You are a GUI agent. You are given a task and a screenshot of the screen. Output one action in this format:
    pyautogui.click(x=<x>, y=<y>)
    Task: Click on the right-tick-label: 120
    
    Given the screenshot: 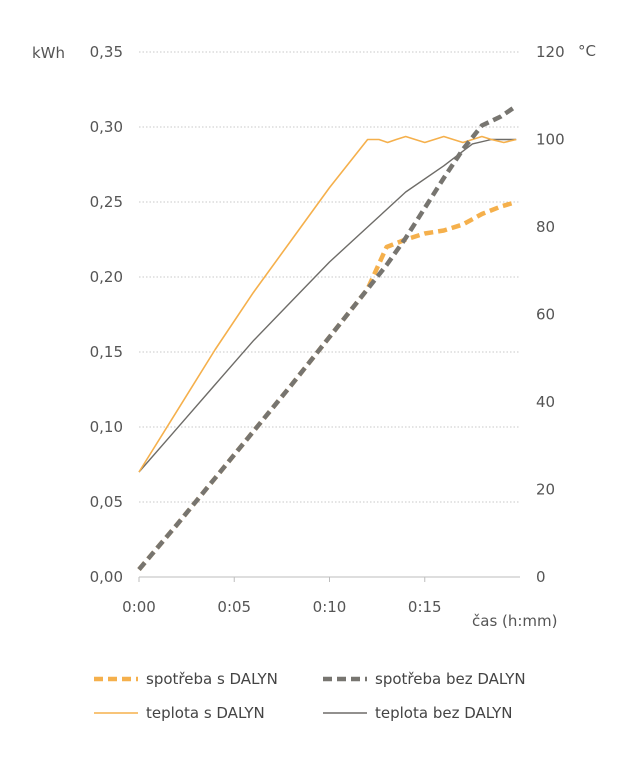 What is the action you would take?
    pyautogui.click(x=550, y=52)
    